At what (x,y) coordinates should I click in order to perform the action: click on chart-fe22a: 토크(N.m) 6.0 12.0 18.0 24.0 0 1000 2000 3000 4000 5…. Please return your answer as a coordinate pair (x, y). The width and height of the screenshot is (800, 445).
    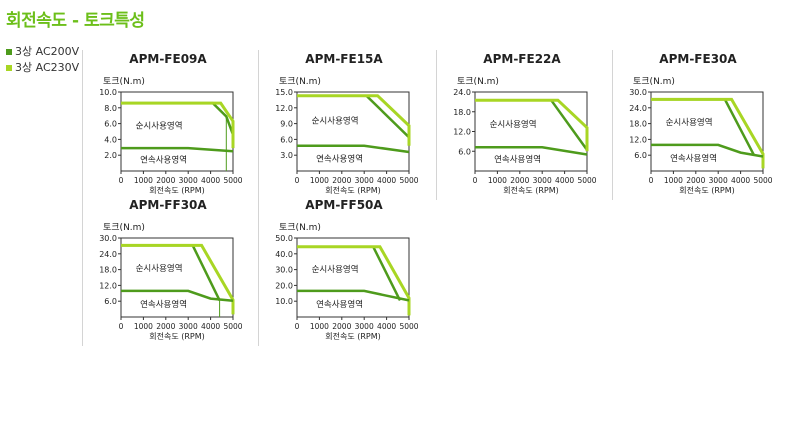
    Looking at the image, I should click on (525, 136).